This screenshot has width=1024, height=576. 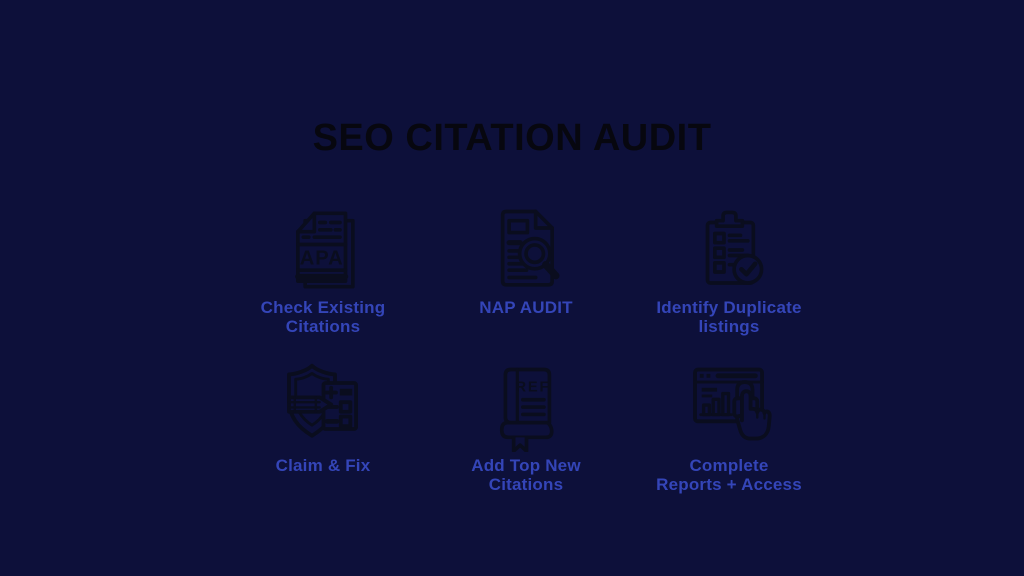 I want to click on icon-wrap: APA, so click(x=323, y=248).